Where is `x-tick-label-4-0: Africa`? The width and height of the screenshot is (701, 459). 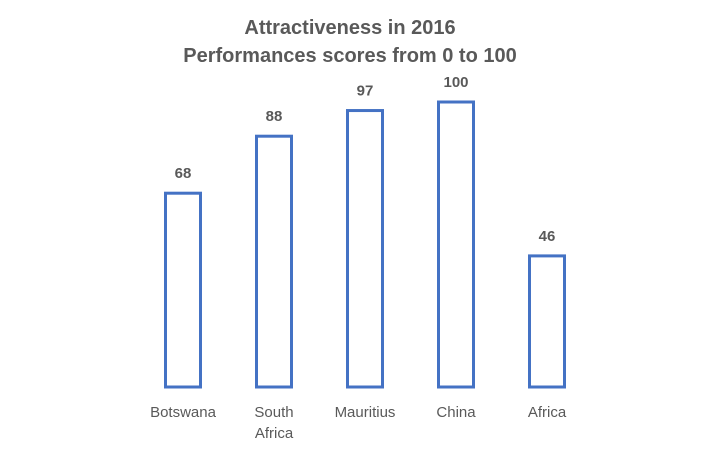
x-tick-label-4-0: Africa is located at coordinates (547, 412).